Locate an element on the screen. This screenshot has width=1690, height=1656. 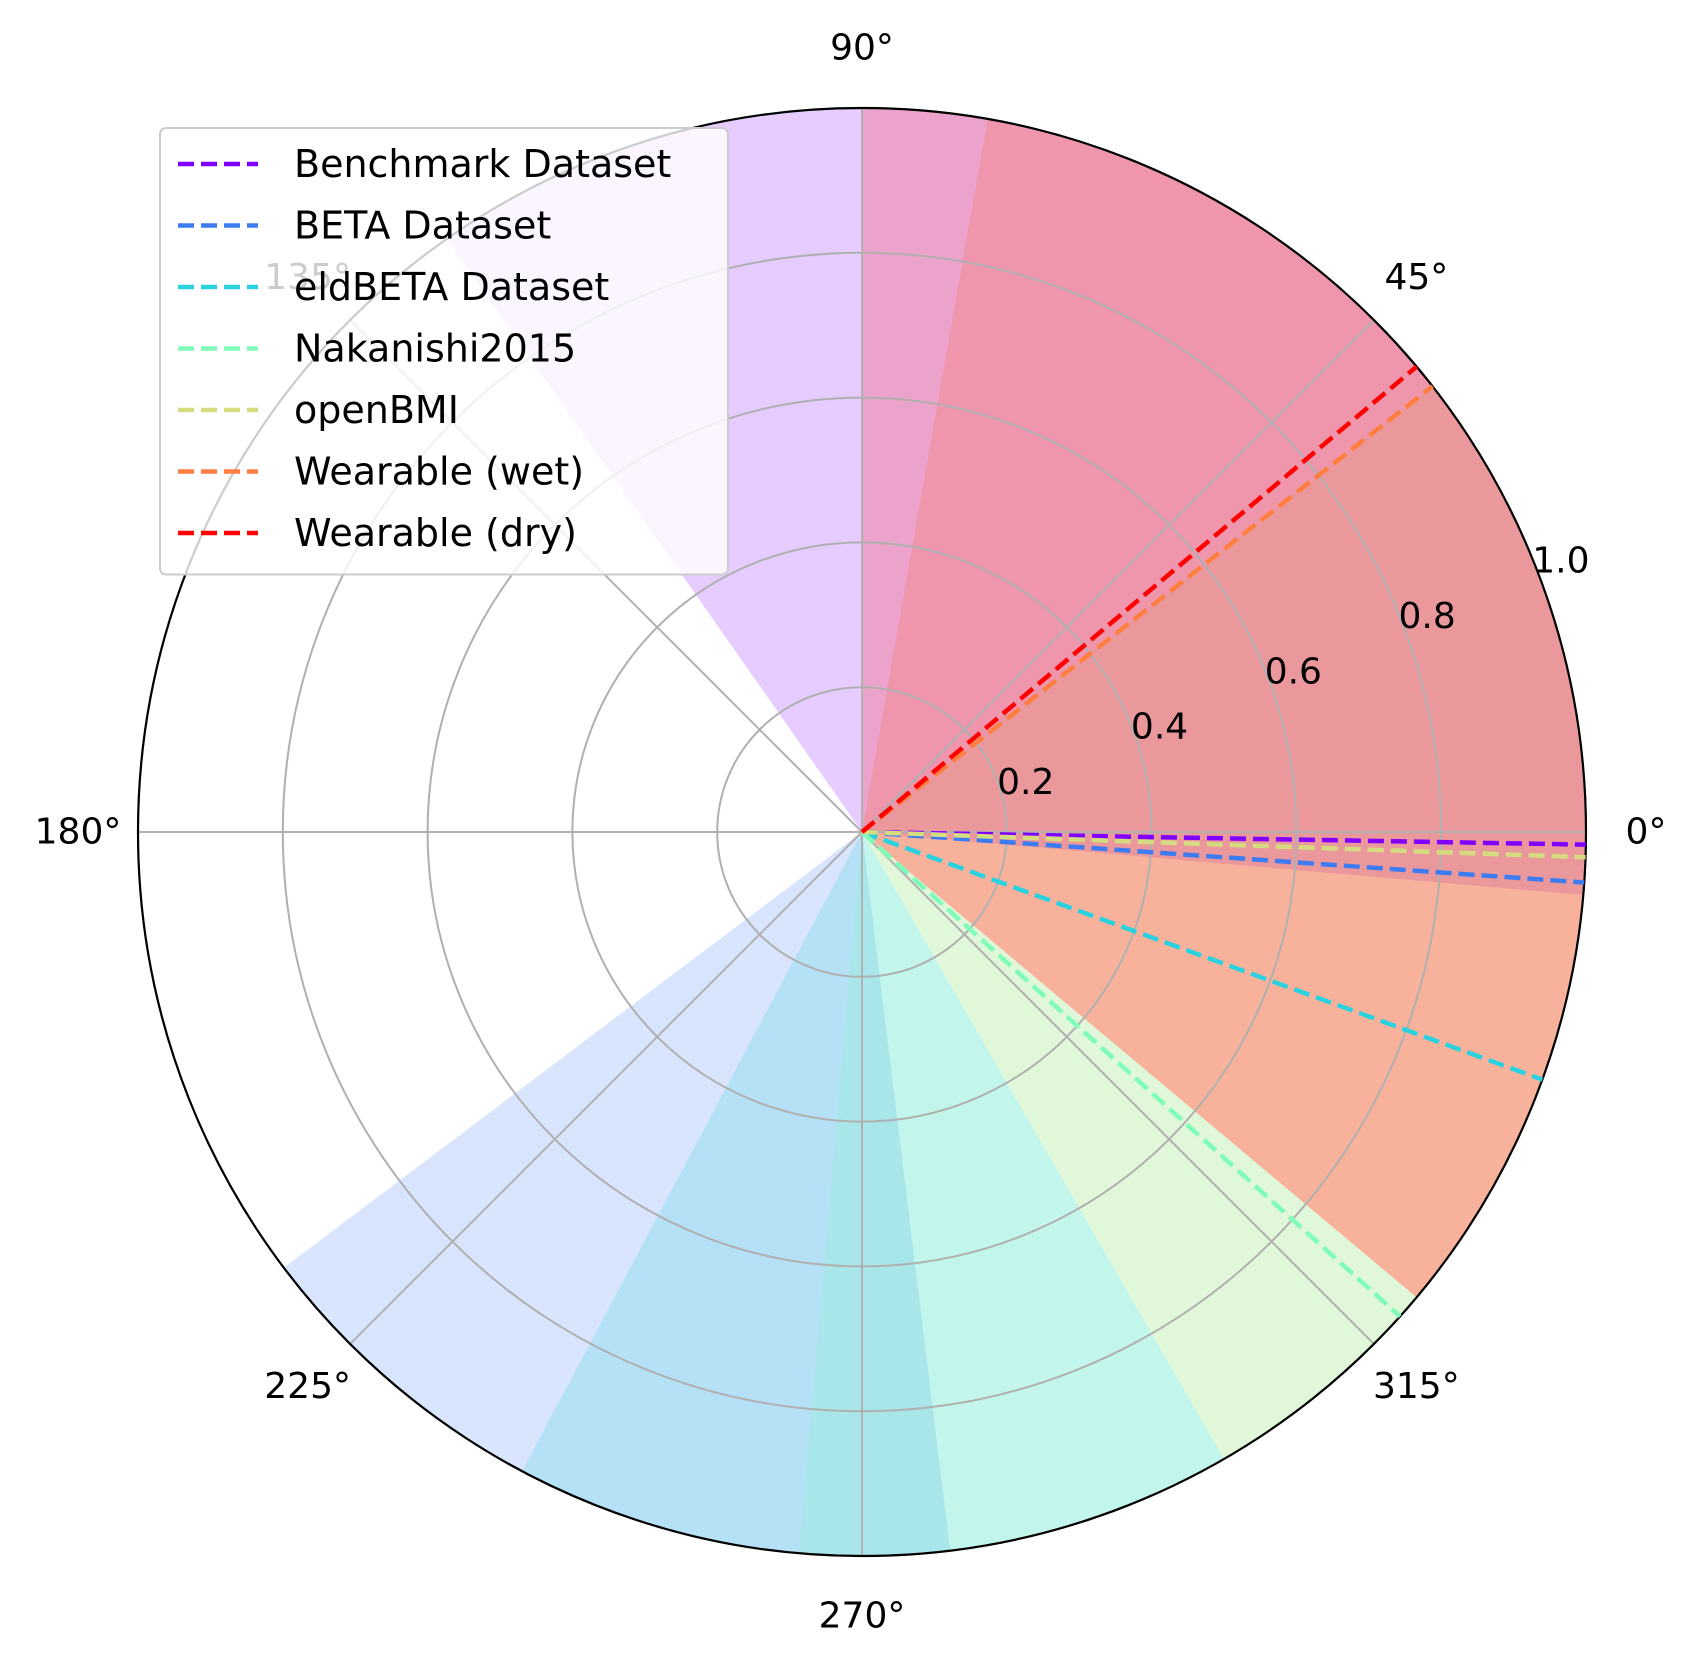
angular-tick-label-7: 270° is located at coordinates (862, 1616).